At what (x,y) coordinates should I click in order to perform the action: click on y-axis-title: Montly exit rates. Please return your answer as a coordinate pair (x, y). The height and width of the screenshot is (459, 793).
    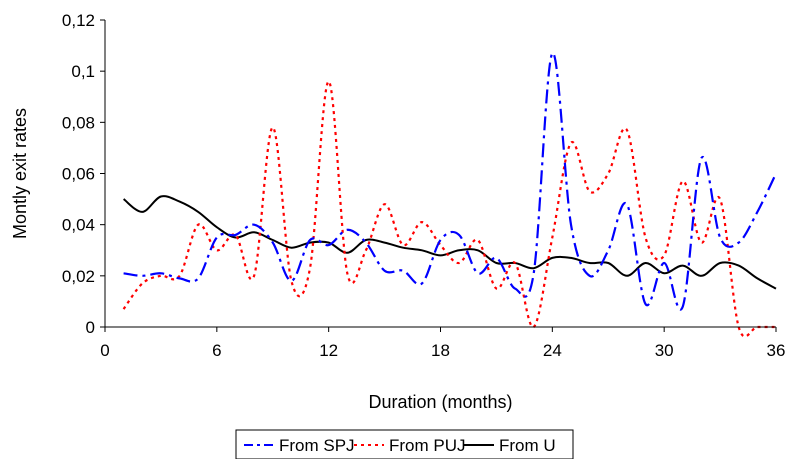
    Looking at the image, I should click on (20, 173).